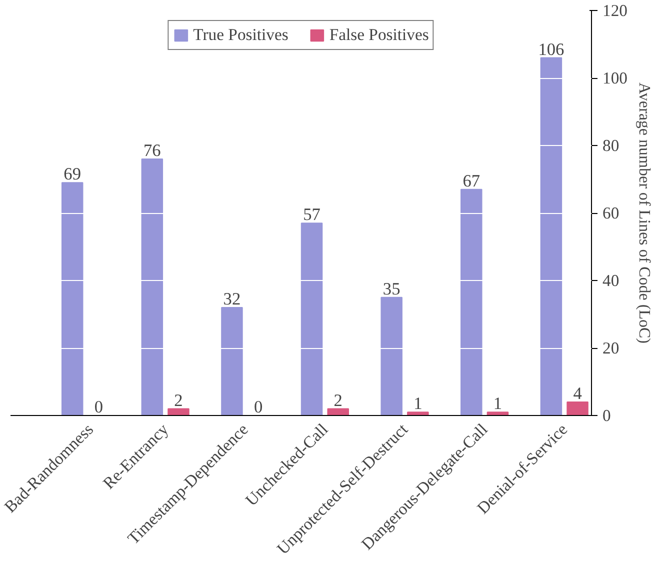  I want to click on data-label: 69, so click(73, 174).